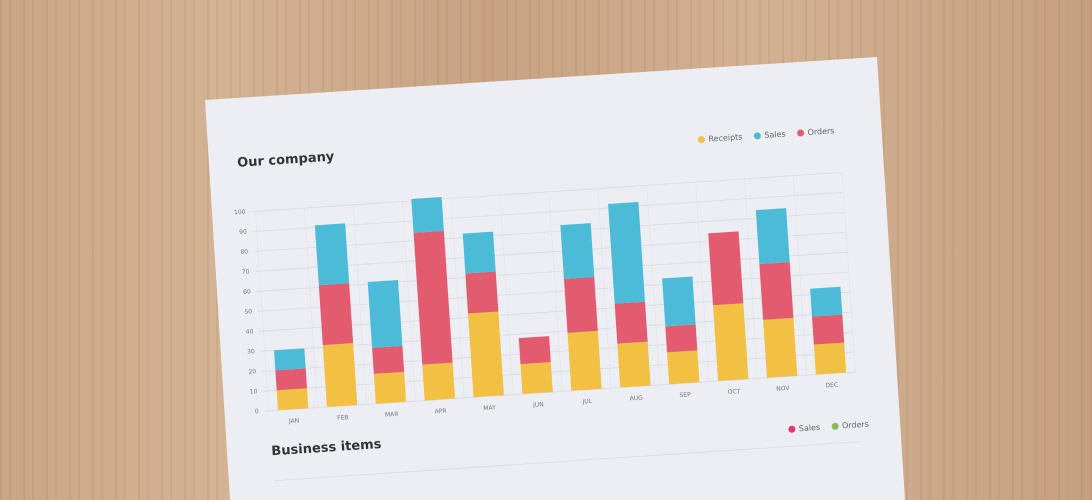 The width and height of the screenshot is (1092, 500). Describe the element at coordinates (831, 386) in the screenshot. I see `x-tick-label: DEC` at that location.